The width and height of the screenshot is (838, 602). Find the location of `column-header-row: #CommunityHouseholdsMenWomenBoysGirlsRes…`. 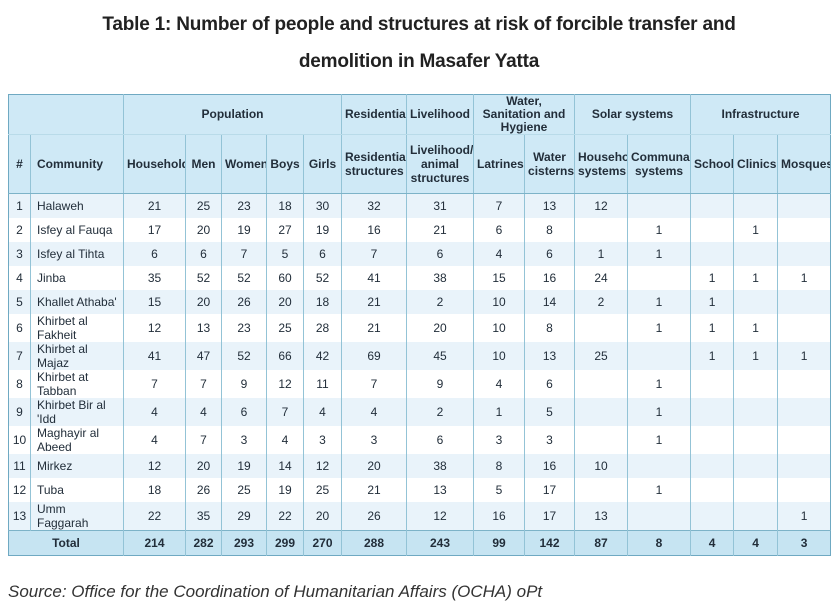

column-header-row: #CommunityHouseholdsMenWomenBoysGirlsRes… is located at coordinates (419, 164).